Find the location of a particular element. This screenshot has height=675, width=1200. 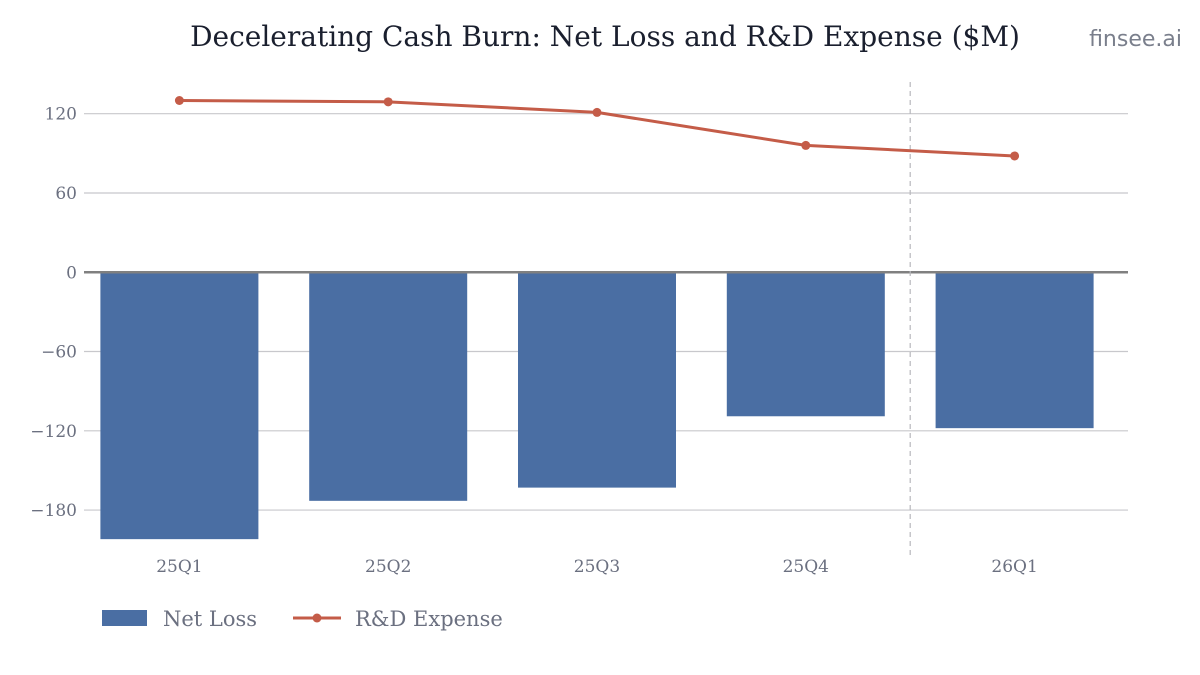

point-rd-expense-25q4 is located at coordinates (806, 145).